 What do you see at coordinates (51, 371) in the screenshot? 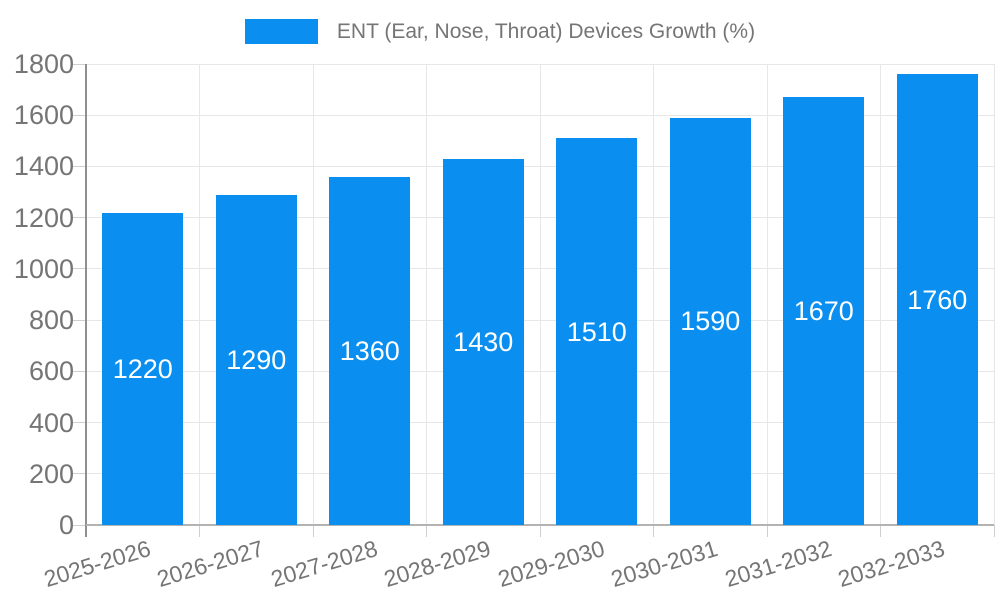
I see `y-tick-label: 600` at bounding box center [51, 371].